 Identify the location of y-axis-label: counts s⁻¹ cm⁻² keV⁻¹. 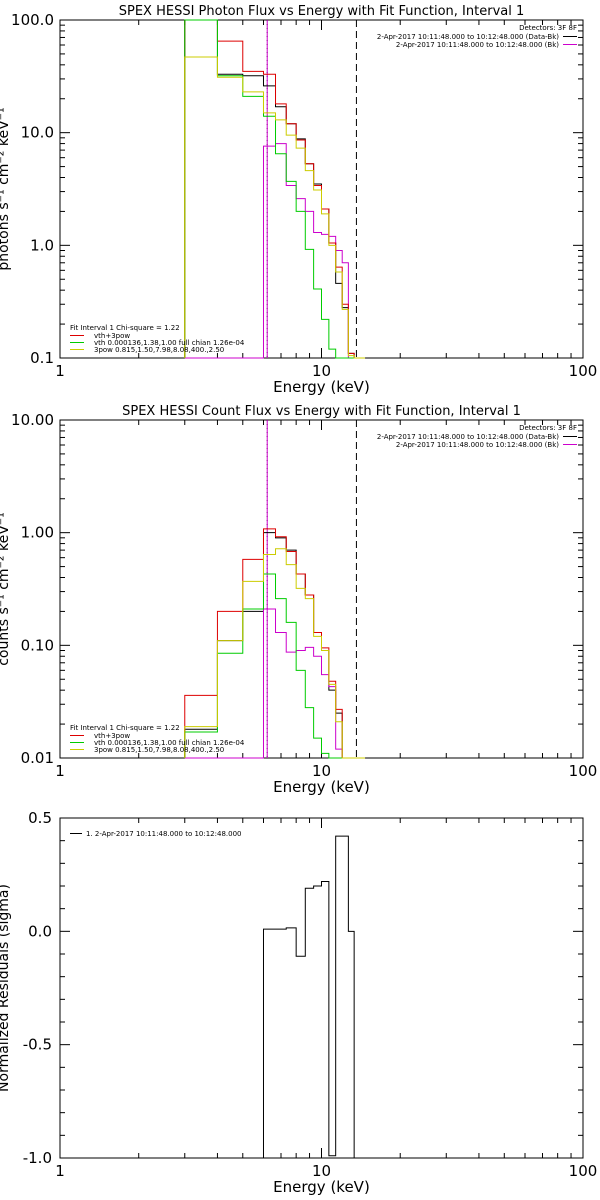
(6, 589).